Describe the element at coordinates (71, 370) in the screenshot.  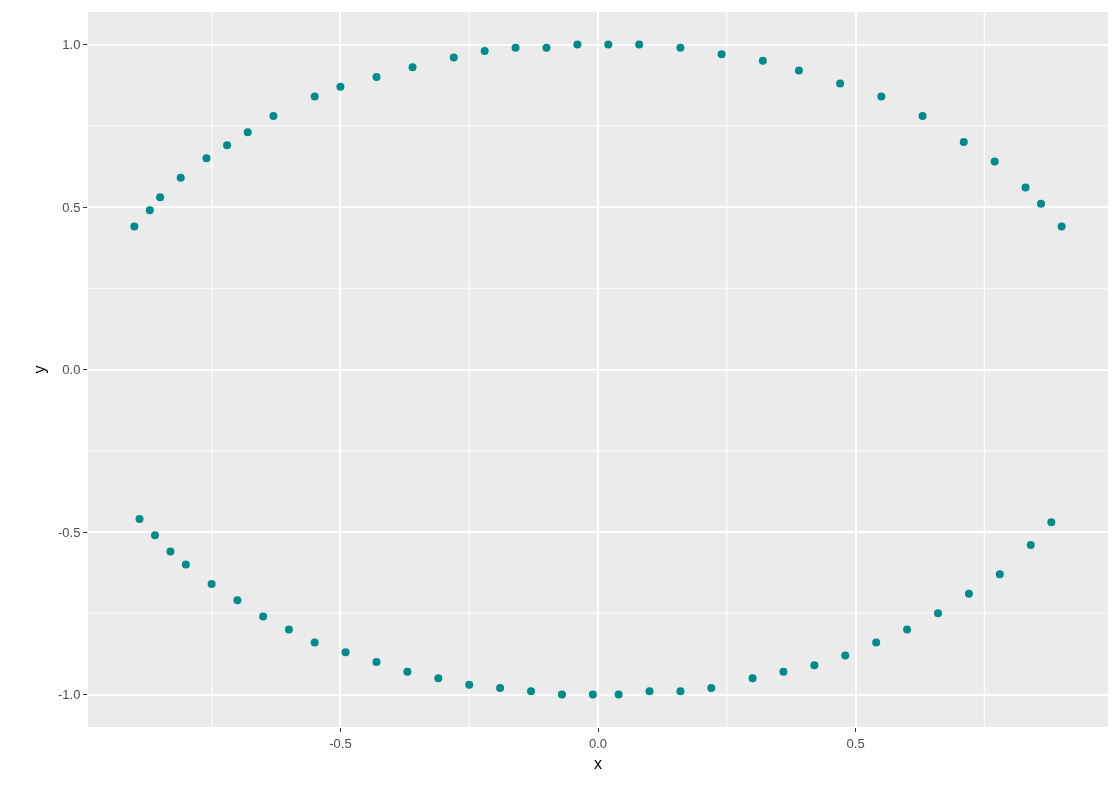
I see `y-tick-label: 0.0` at that location.